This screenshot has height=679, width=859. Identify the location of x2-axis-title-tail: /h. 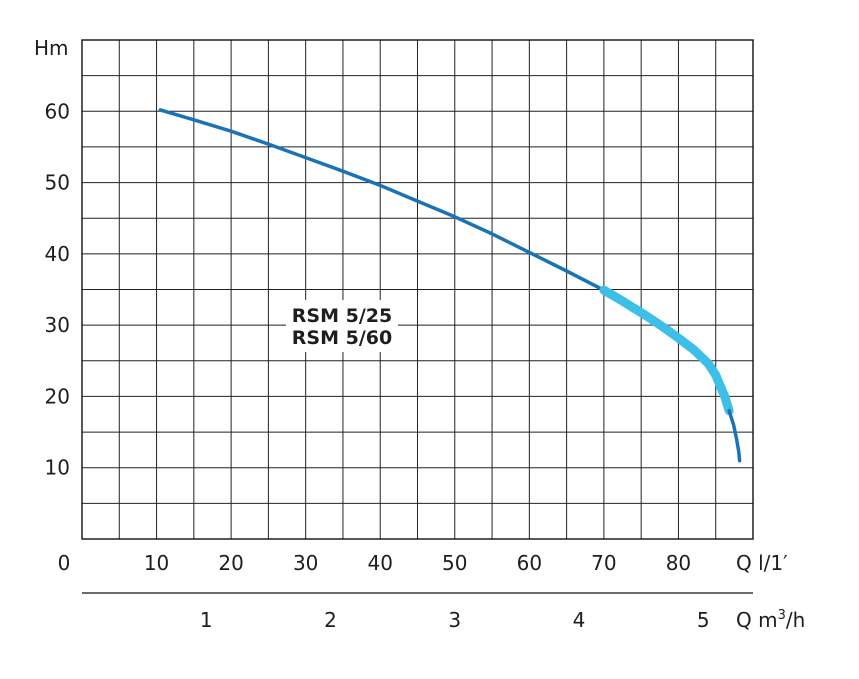
(795, 620).